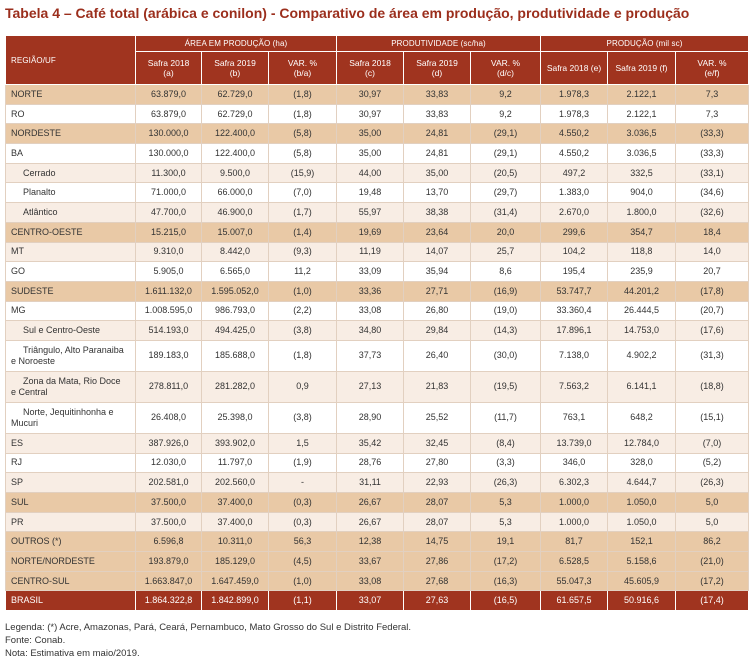  Describe the element at coordinates (437, 291) in the screenshot. I see `productivity-safra-2019-cell: 27,71` at that location.